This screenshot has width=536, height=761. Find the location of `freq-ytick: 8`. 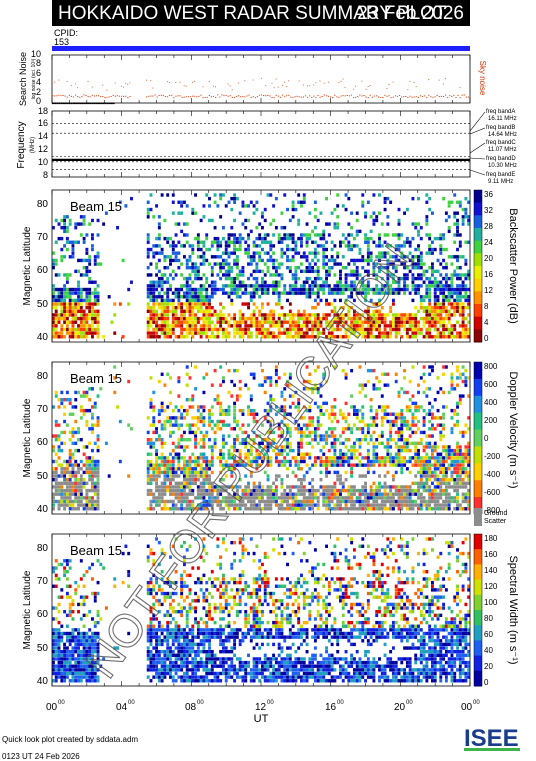

freq-ytick: 8 is located at coordinates (45, 175).